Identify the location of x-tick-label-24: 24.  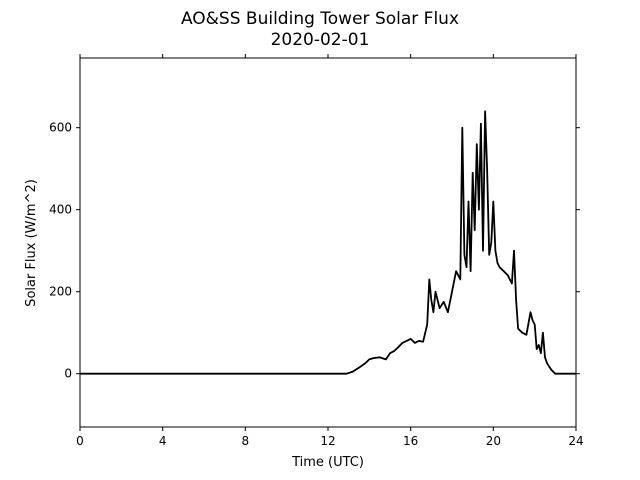
(575, 441).